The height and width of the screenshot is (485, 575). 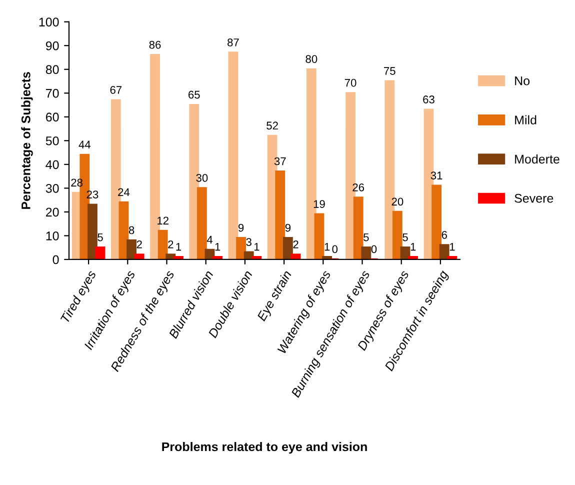 I want to click on y-tick-label: 60, so click(x=52, y=117).